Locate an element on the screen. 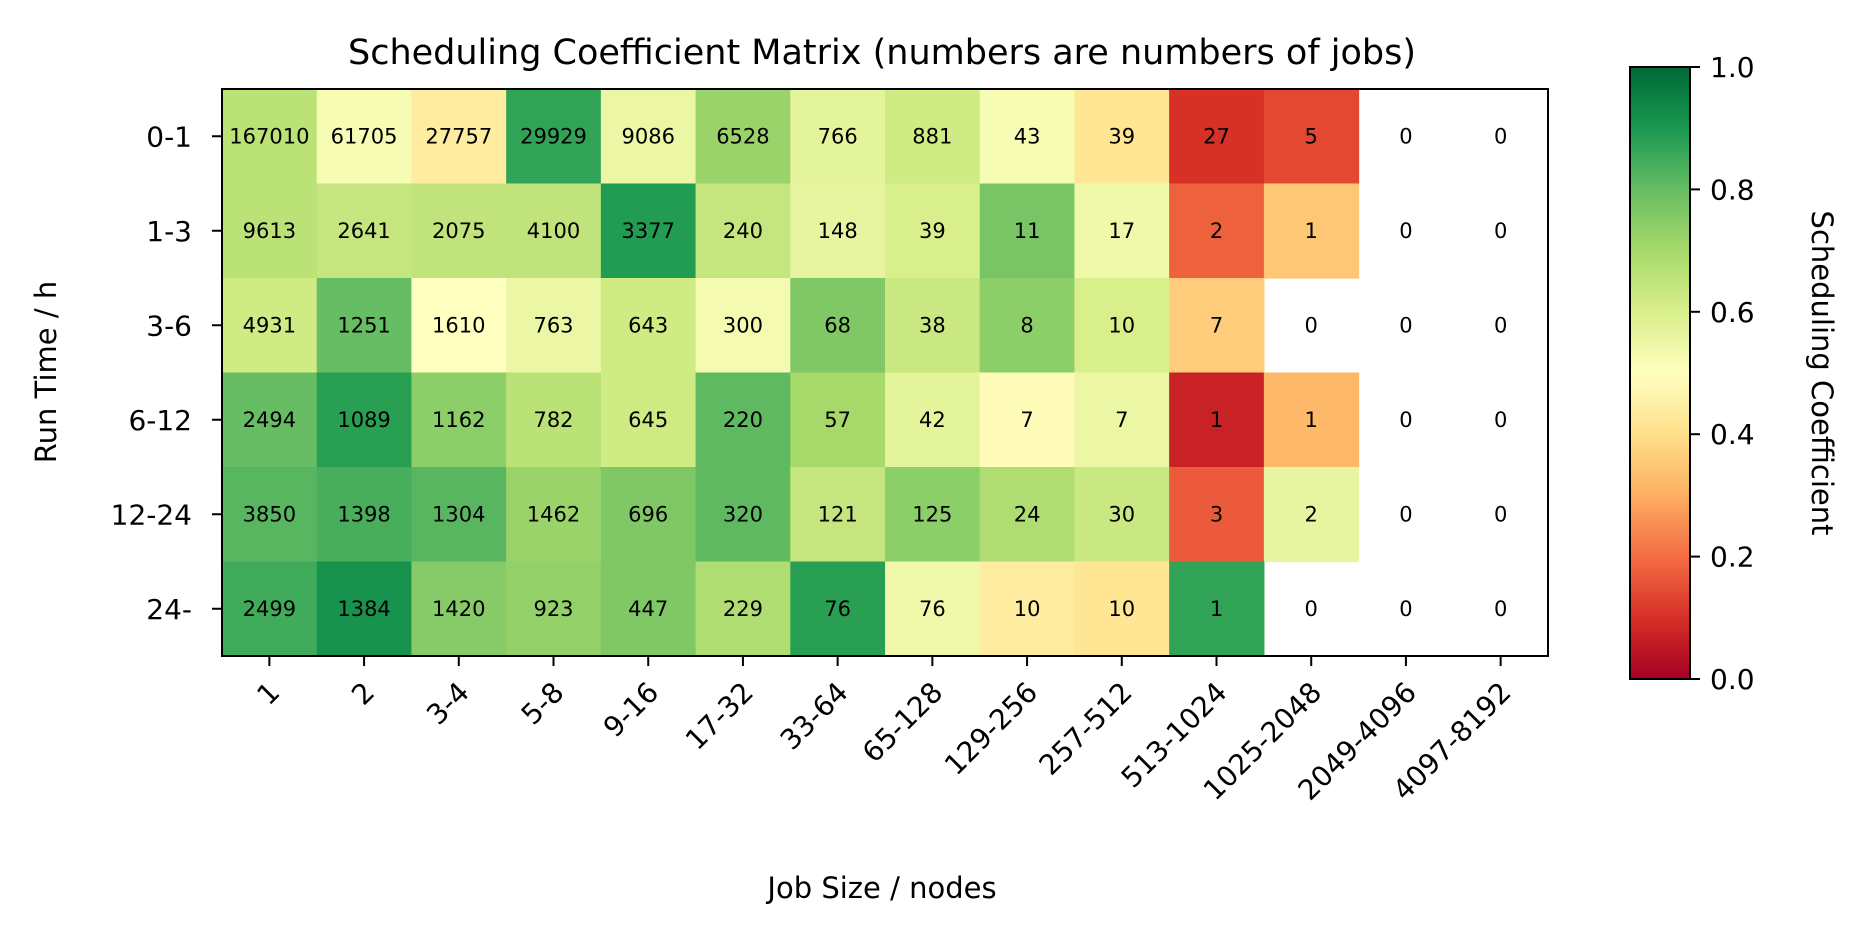 Image resolution: width=1864 pixels, height=936 pixels. y-tick-label: 24- is located at coordinates (169, 609).